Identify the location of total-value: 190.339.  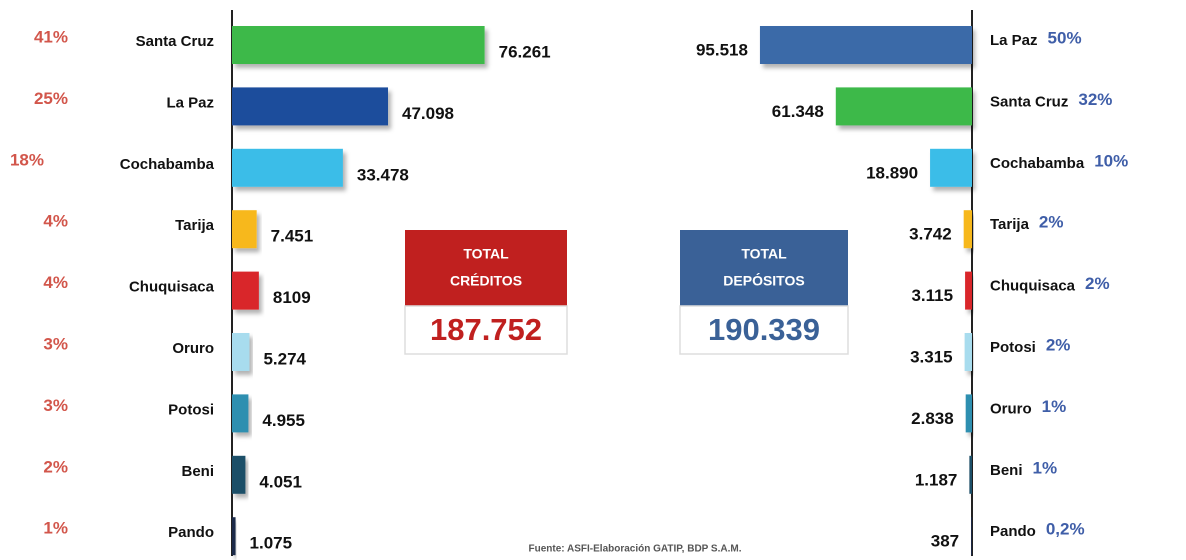
(764, 329).